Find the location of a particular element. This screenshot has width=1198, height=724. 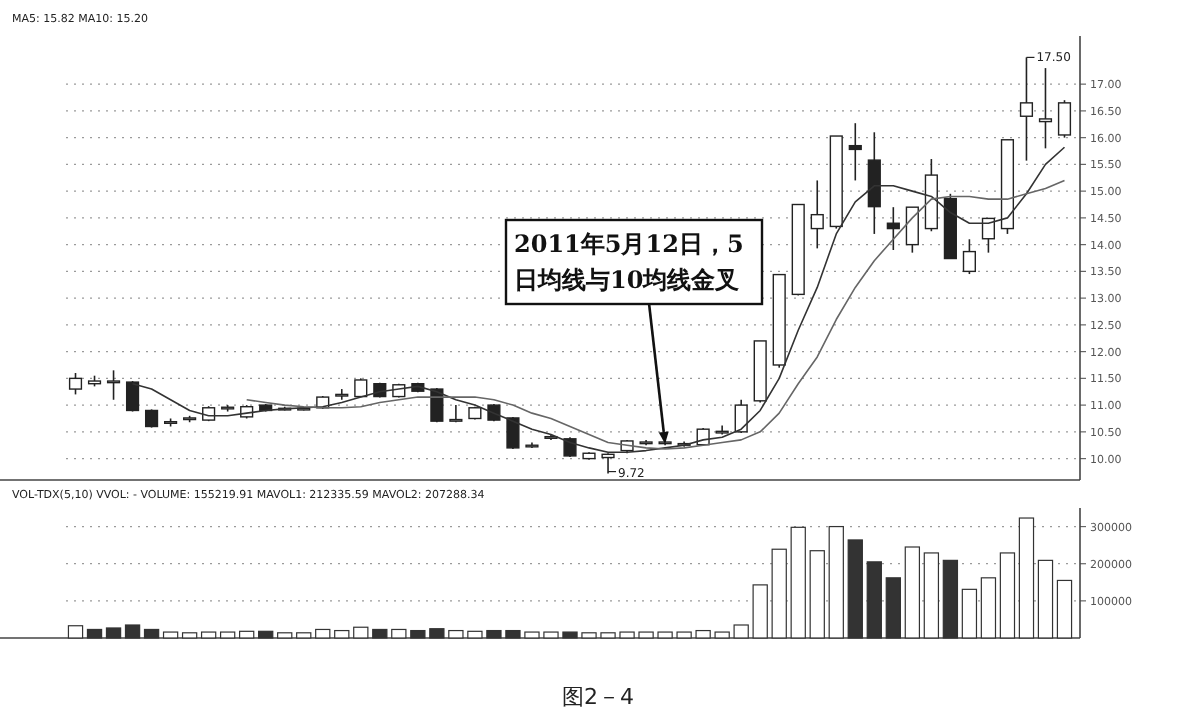

annotation: 2011年5月12日，5日均线与10均线金叉 is located at coordinates (629, 262).